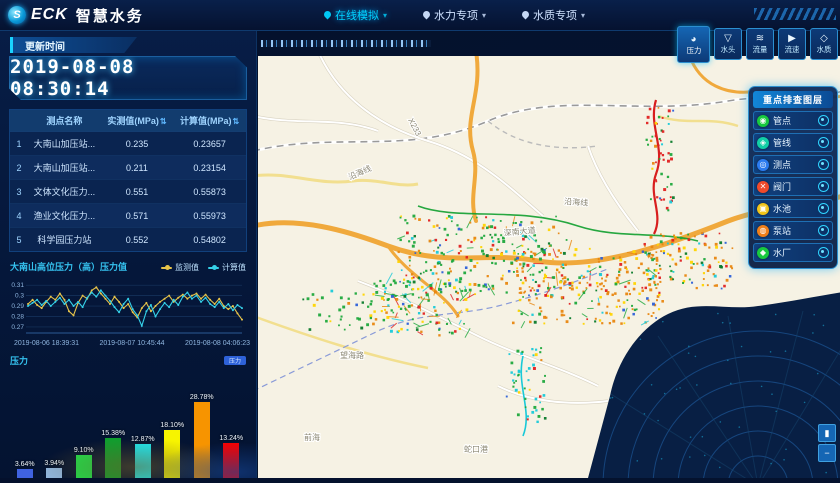 This screenshot has width=840, height=483. Describe the element at coordinates (795, 14) in the screenshot. I see `header-hatch-decoration` at that location.